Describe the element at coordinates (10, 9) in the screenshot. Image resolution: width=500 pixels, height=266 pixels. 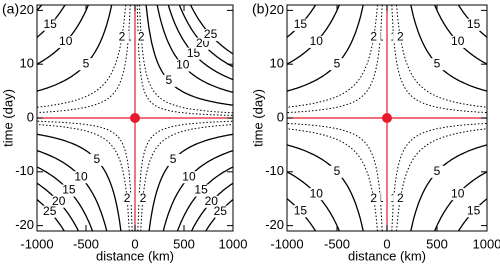
I see `panel-label: (a)` at that location.